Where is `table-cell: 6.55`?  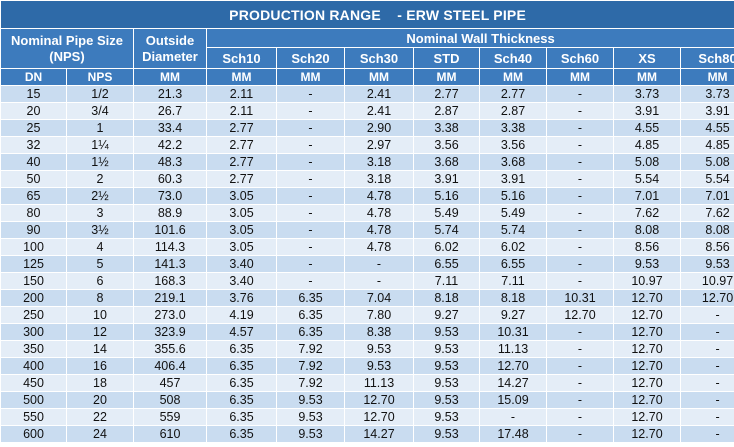 table-cell: 6.55 is located at coordinates (513, 264).